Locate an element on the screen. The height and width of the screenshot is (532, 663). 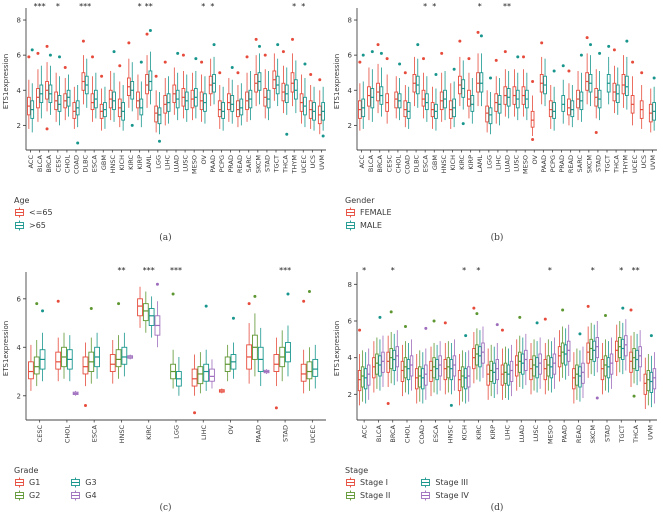
svg-text: SKCM is located at coordinates (589, 164).